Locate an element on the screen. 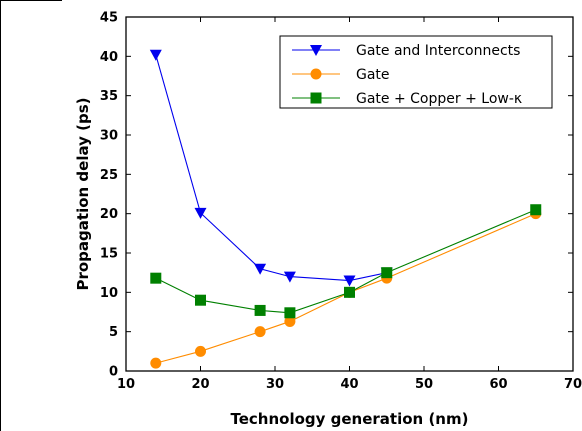 This screenshot has height=431, width=582. x-tick-label: 70 is located at coordinates (573, 384).